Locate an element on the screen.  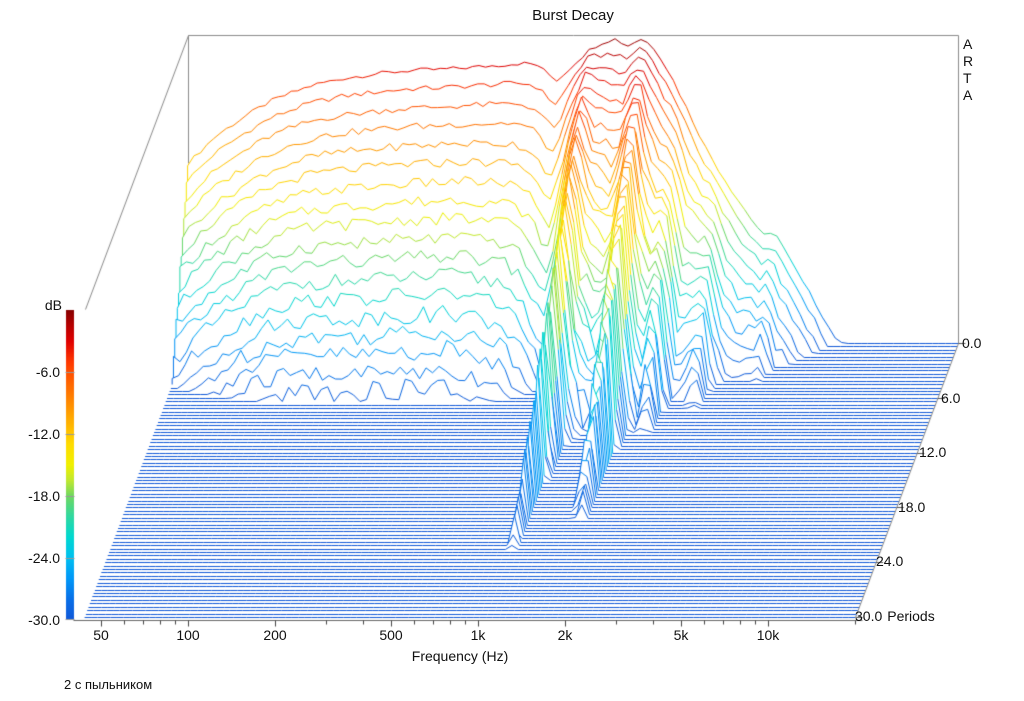
period-tick-last: 30.0 is located at coordinates (869, 616).